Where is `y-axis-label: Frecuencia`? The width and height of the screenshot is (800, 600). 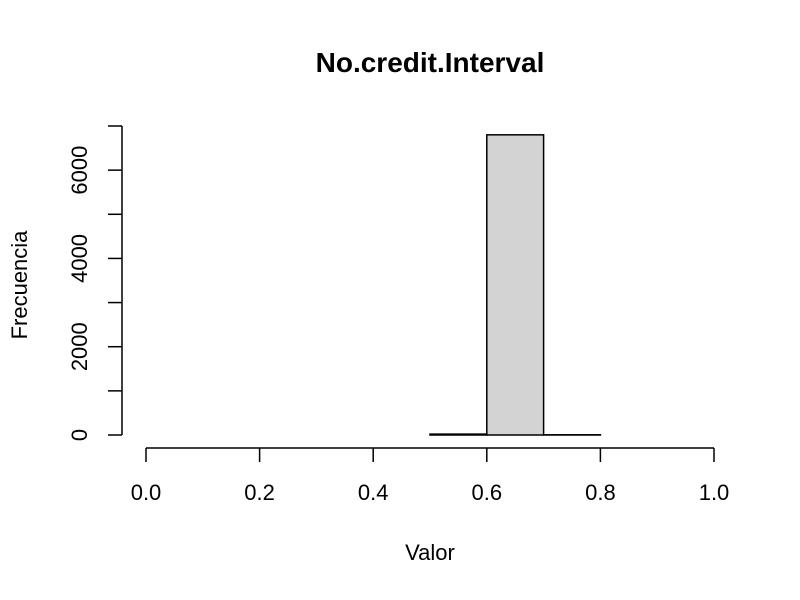 y-axis-label: Frecuencia is located at coordinates (19, 285).